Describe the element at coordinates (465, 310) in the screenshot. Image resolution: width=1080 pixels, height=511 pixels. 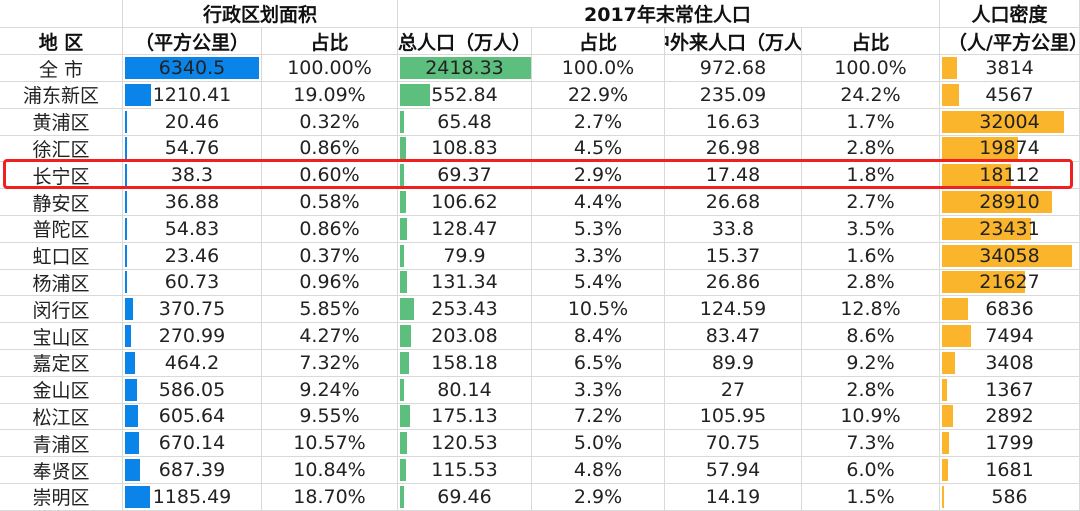
I see `pop-total-cell: 253.43` at that location.